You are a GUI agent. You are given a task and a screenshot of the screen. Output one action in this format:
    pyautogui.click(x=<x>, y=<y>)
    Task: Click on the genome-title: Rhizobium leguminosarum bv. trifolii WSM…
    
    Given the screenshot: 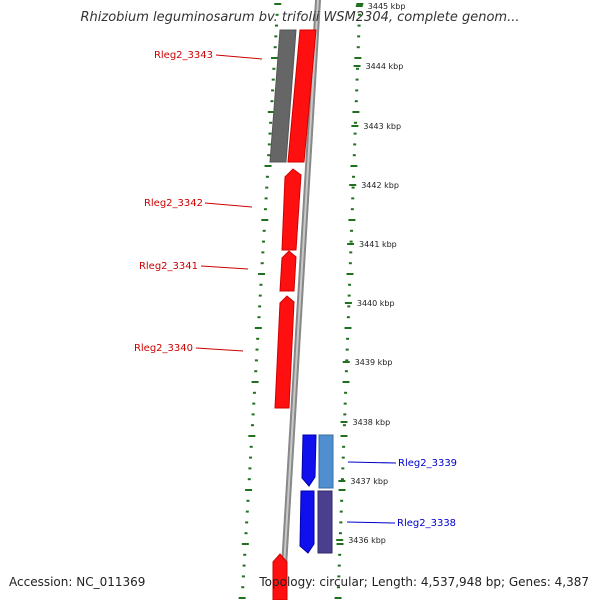 What is the action you would take?
    pyautogui.click(x=300, y=17)
    